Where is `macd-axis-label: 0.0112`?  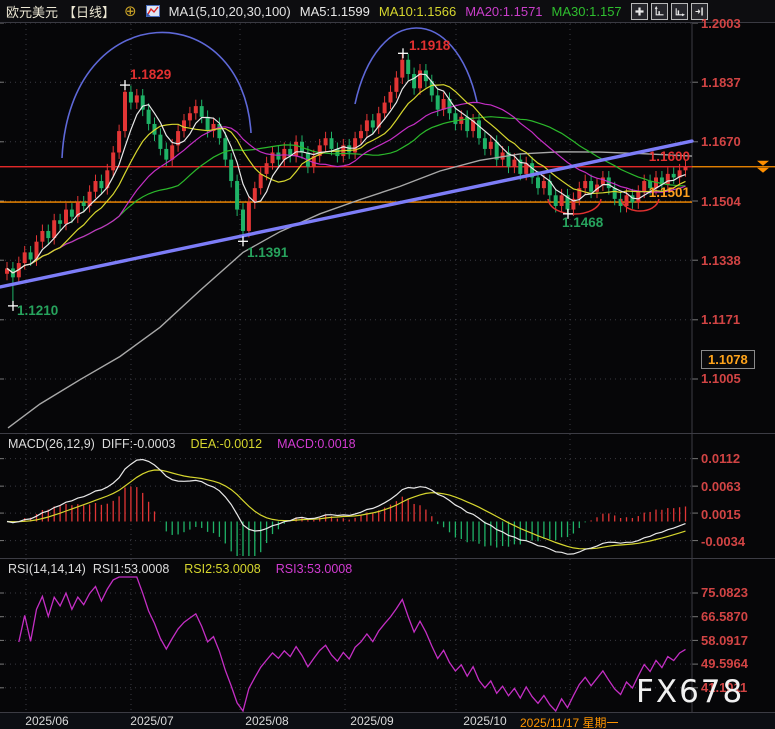 macd-axis-label: 0.0112 is located at coordinates (721, 458).